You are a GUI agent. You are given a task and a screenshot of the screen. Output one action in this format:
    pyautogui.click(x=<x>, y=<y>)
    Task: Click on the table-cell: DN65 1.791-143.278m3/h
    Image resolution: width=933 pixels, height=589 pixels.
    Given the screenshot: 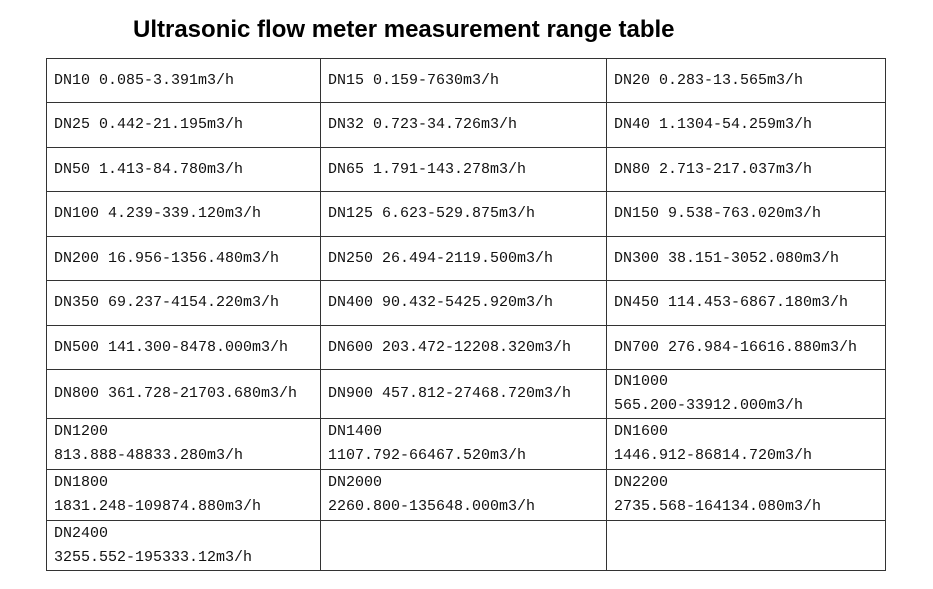 What is the action you would take?
    pyautogui.click(x=463, y=169)
    